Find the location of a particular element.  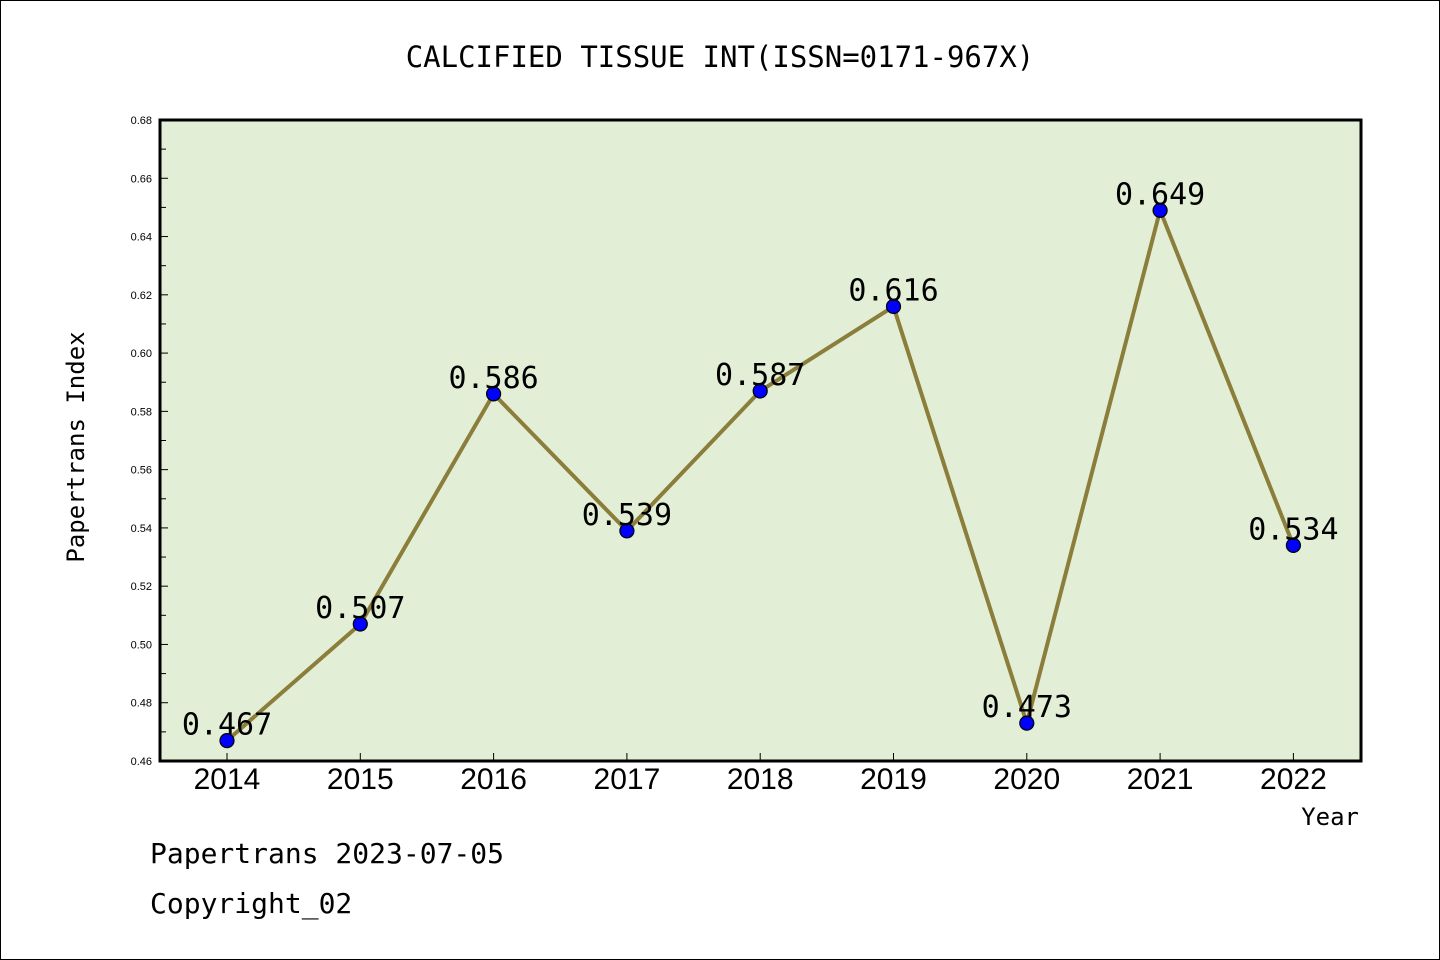

y-tick-label: 0.56 is located at coordinates (141, 471).